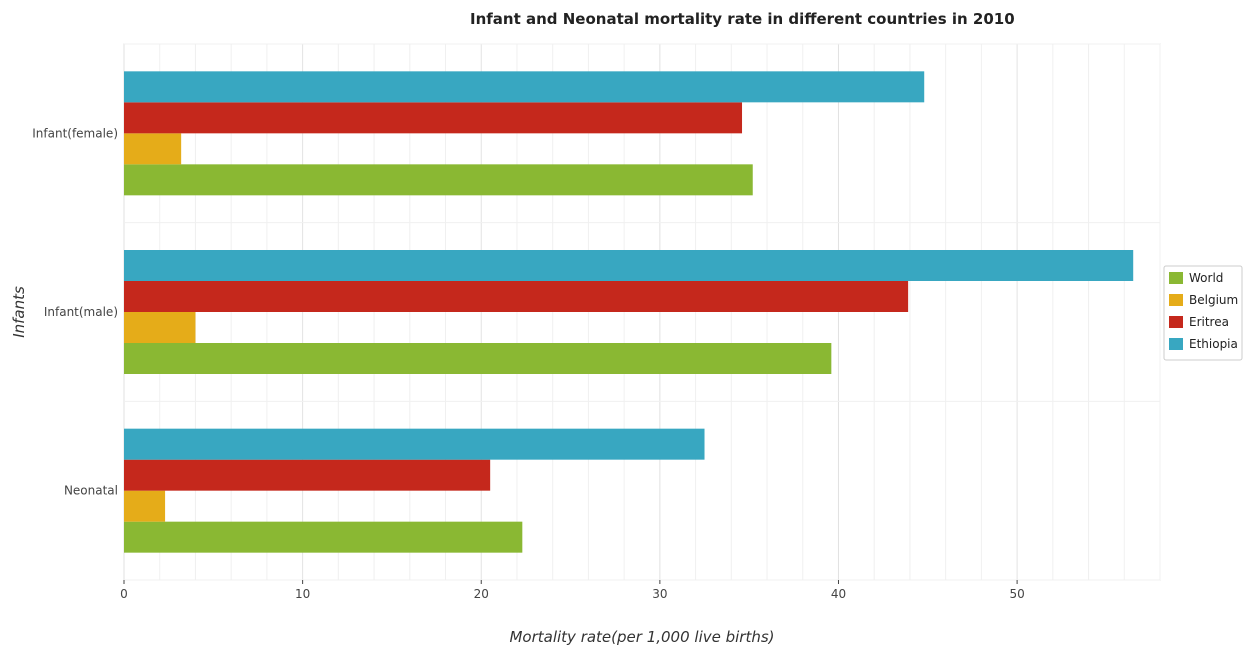  What do you see at coordinates (1213, 300) in the screenshot?
I see `legend-label-belgium: Belgium` at bounding box center [1213, 300].